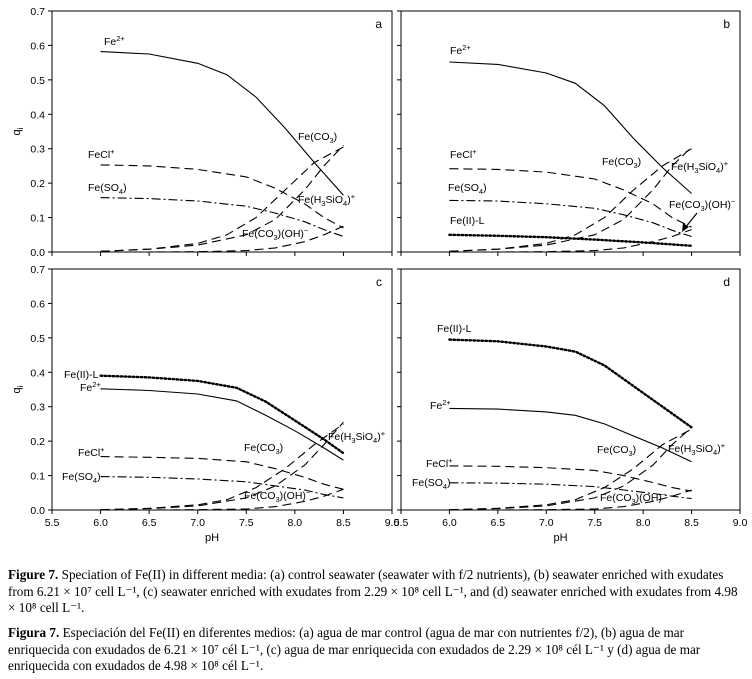  Describe the element at coordinates (37, 184) in the screenshot. I see `y-tick-label: 0.2` at that location.